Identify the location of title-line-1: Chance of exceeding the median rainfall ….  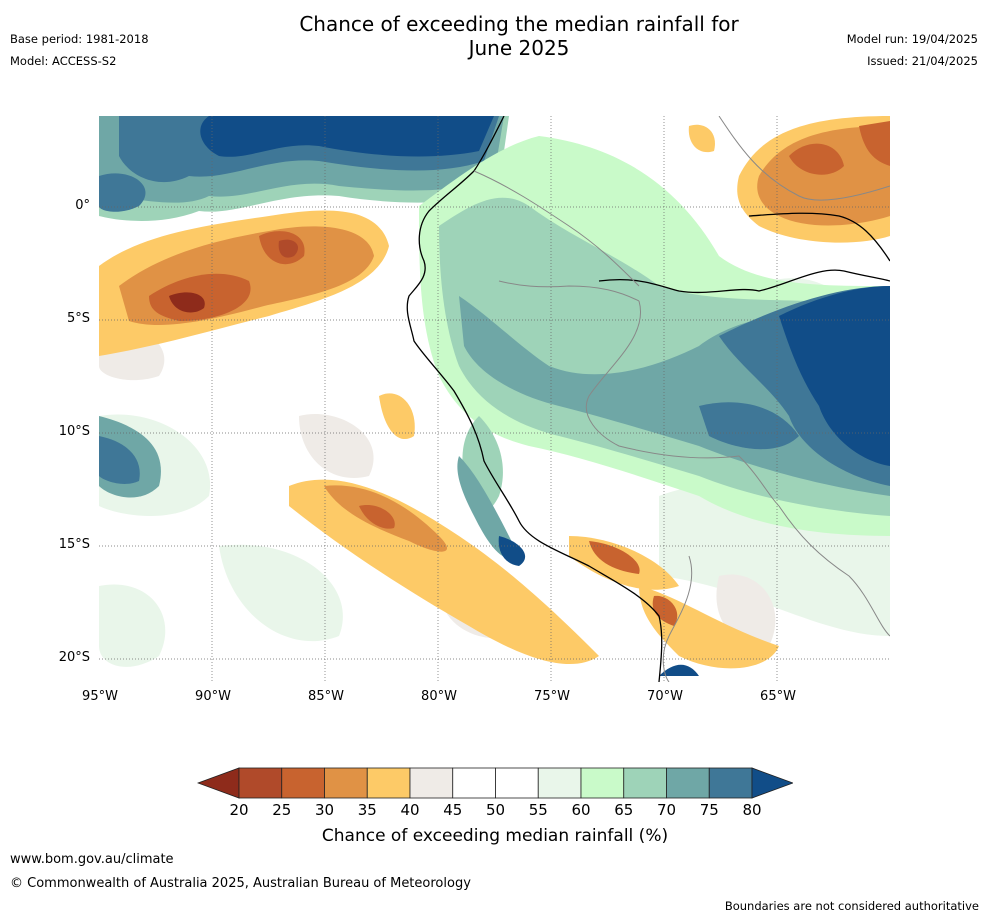
(519, 24).